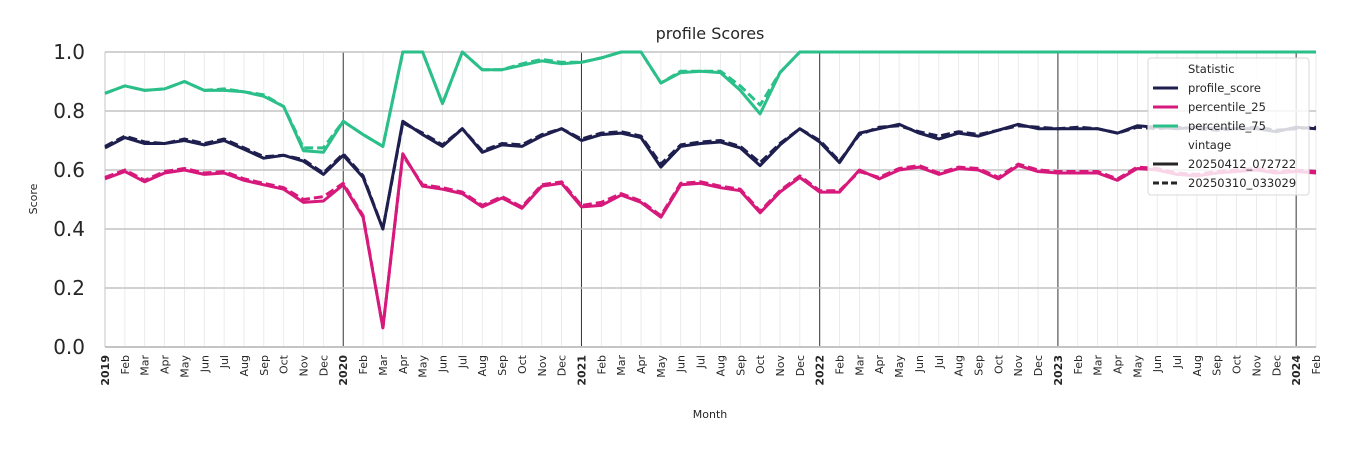 The height and width of the screenshot is (450, 1350). I want to click on y-tick-label: 0.6, so click(69, 170).